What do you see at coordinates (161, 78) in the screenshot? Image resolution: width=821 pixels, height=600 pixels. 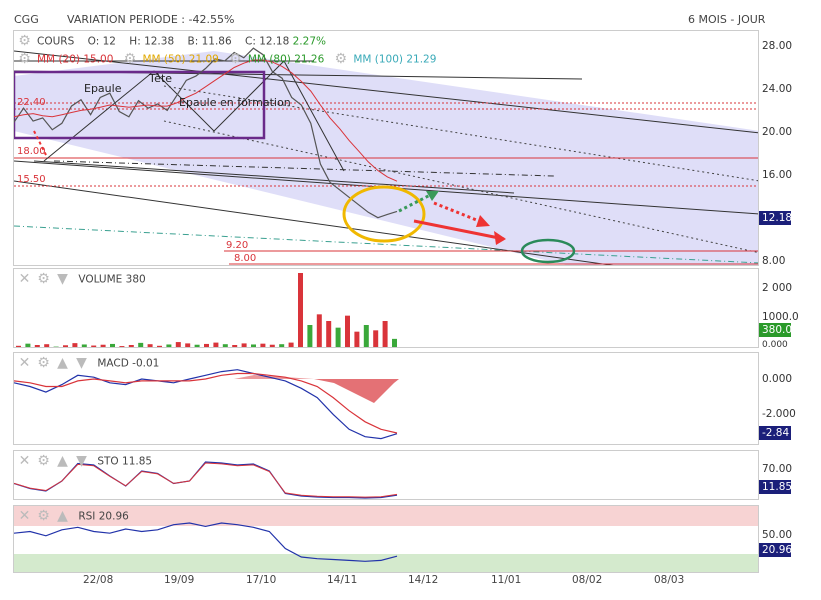 I see `annotation-tete: Tête` at bounding box center [161, 78].